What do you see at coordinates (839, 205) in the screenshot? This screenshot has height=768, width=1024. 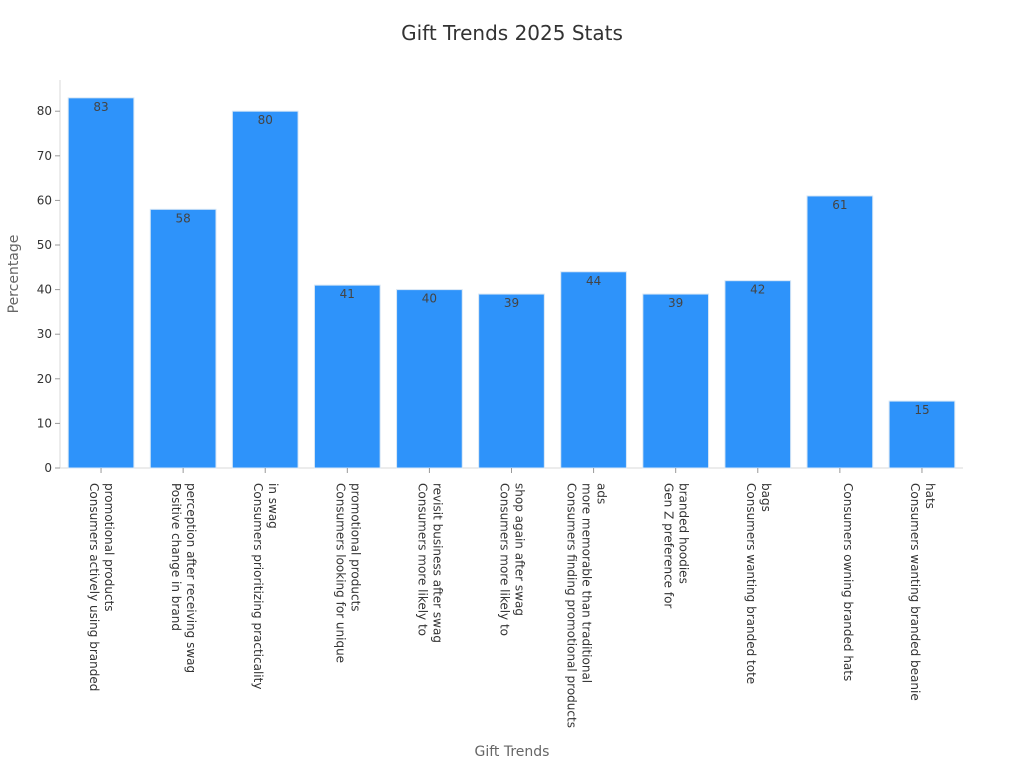 I see `bar-value-label: 61` at bounding box center [839, 205].